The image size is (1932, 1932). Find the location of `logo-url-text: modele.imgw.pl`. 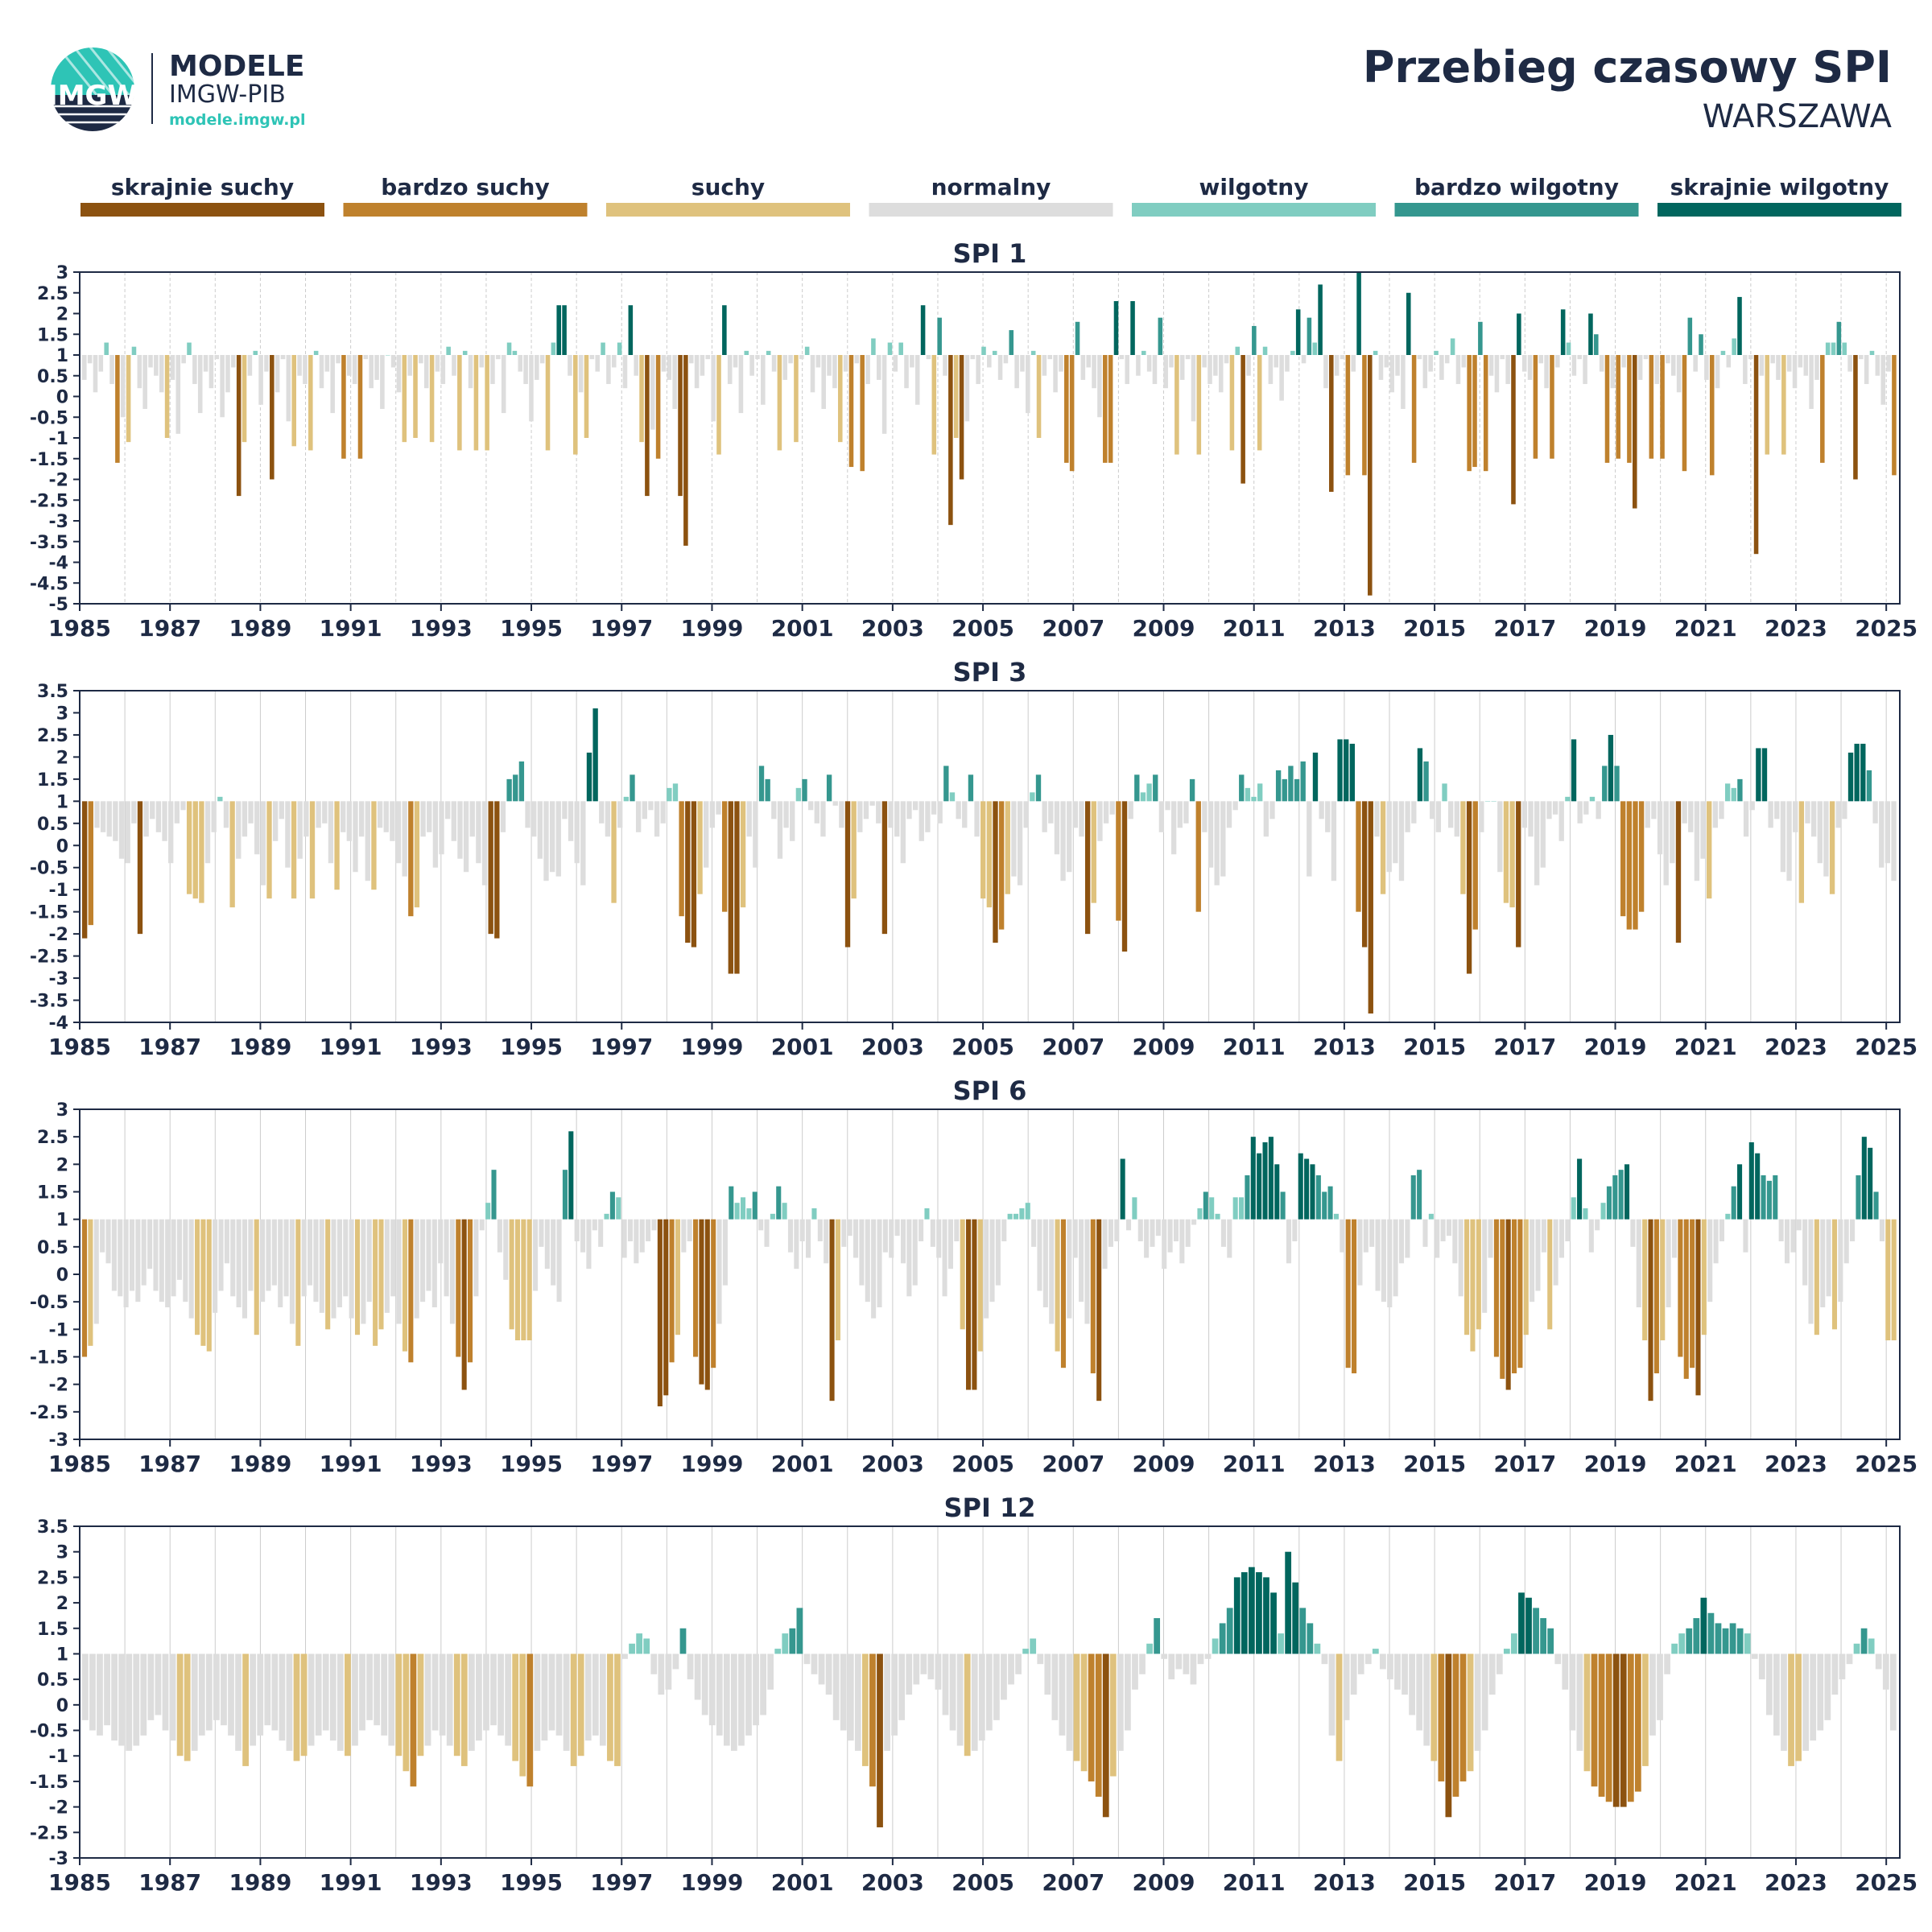

logo-url-text: modele.imgw.pl is located at coordinates (237, 120).